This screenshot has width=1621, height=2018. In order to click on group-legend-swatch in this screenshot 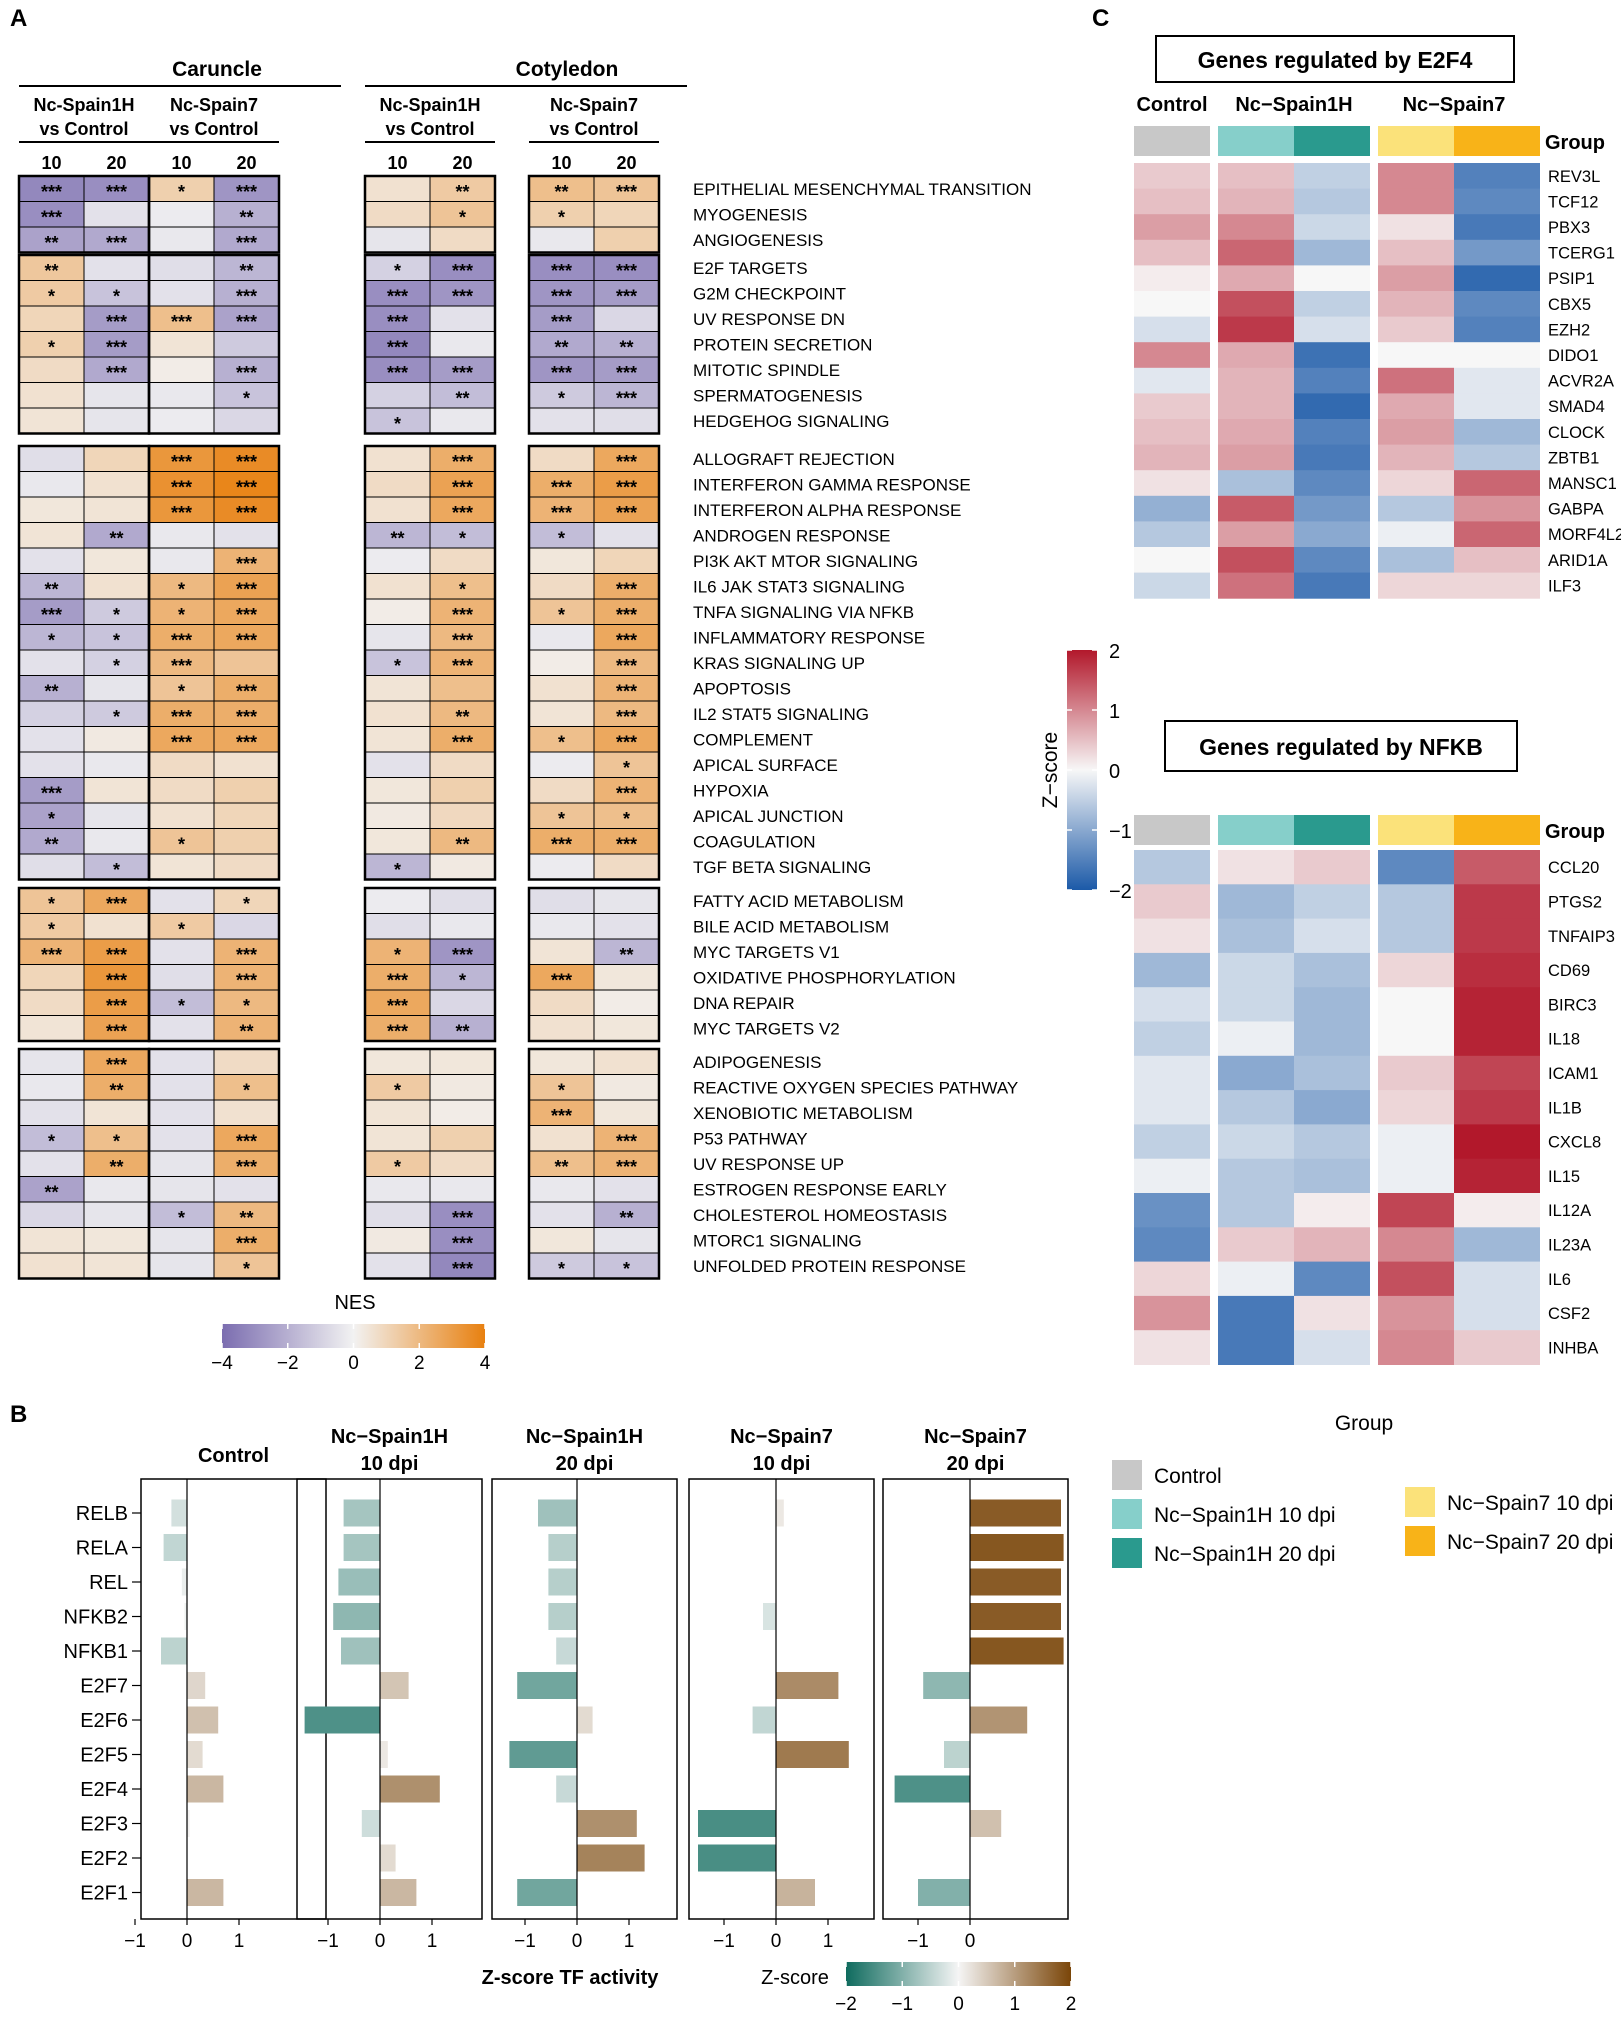, I will do `click(1420, 1541)`.